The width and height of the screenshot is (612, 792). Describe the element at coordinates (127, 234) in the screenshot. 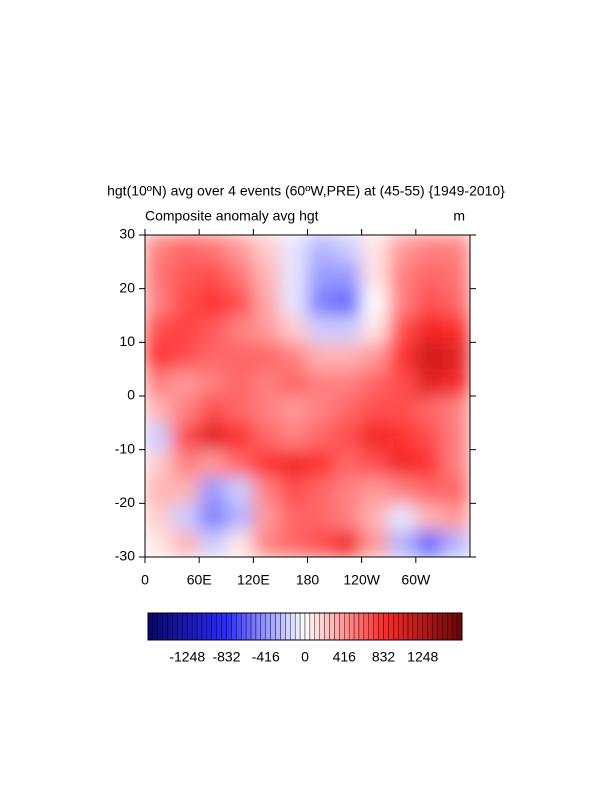

I see `y-tick-label: 30` at that location.